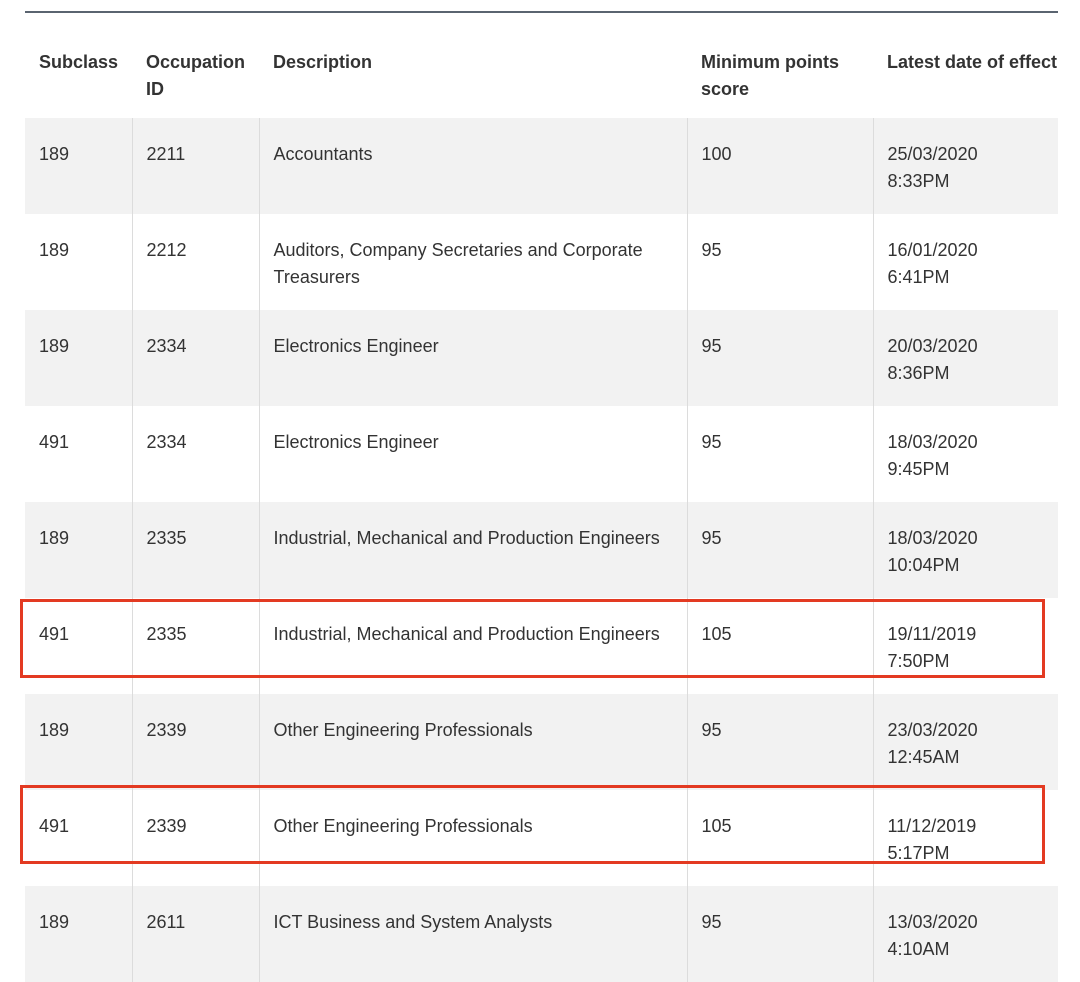  Describe the element at coordinates (932, 730) in the screenshot. I see `date-value: 23/03/2020` at that location.